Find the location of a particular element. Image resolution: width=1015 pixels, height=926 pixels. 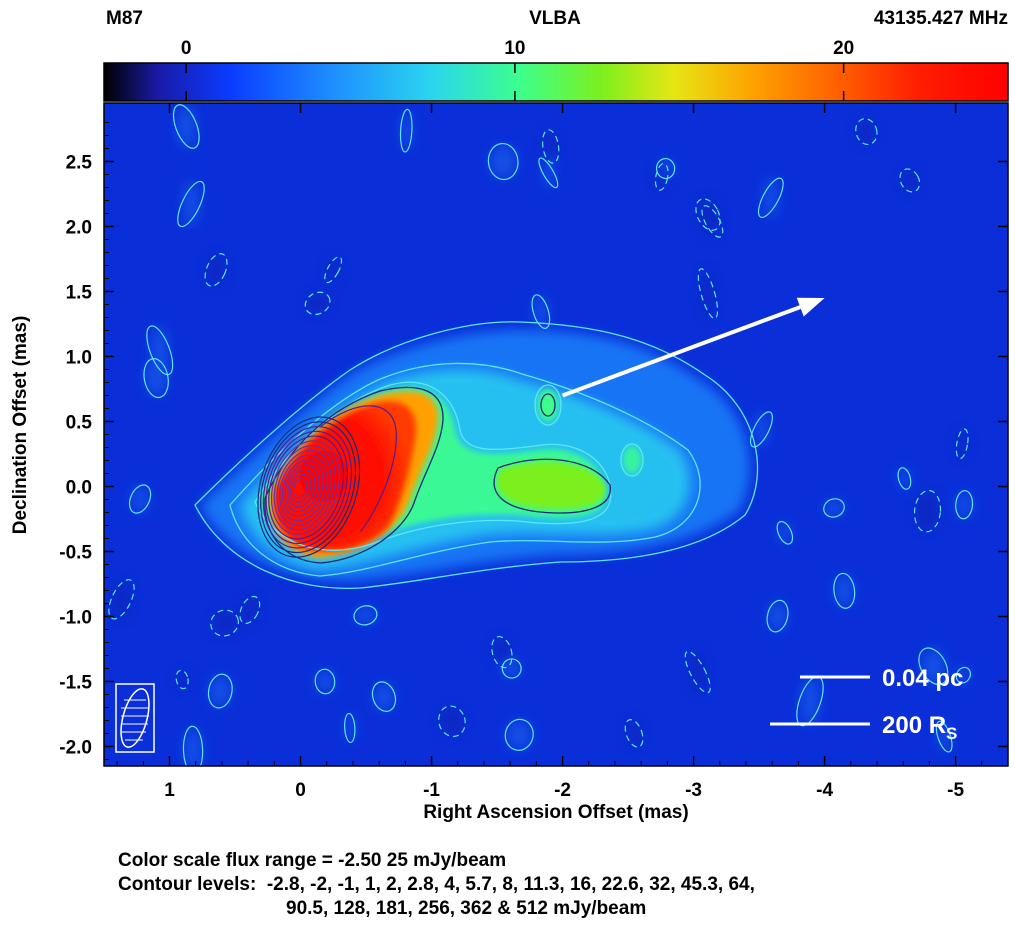

y-tick-label: 2.0 is located at coordinates (79, 228).